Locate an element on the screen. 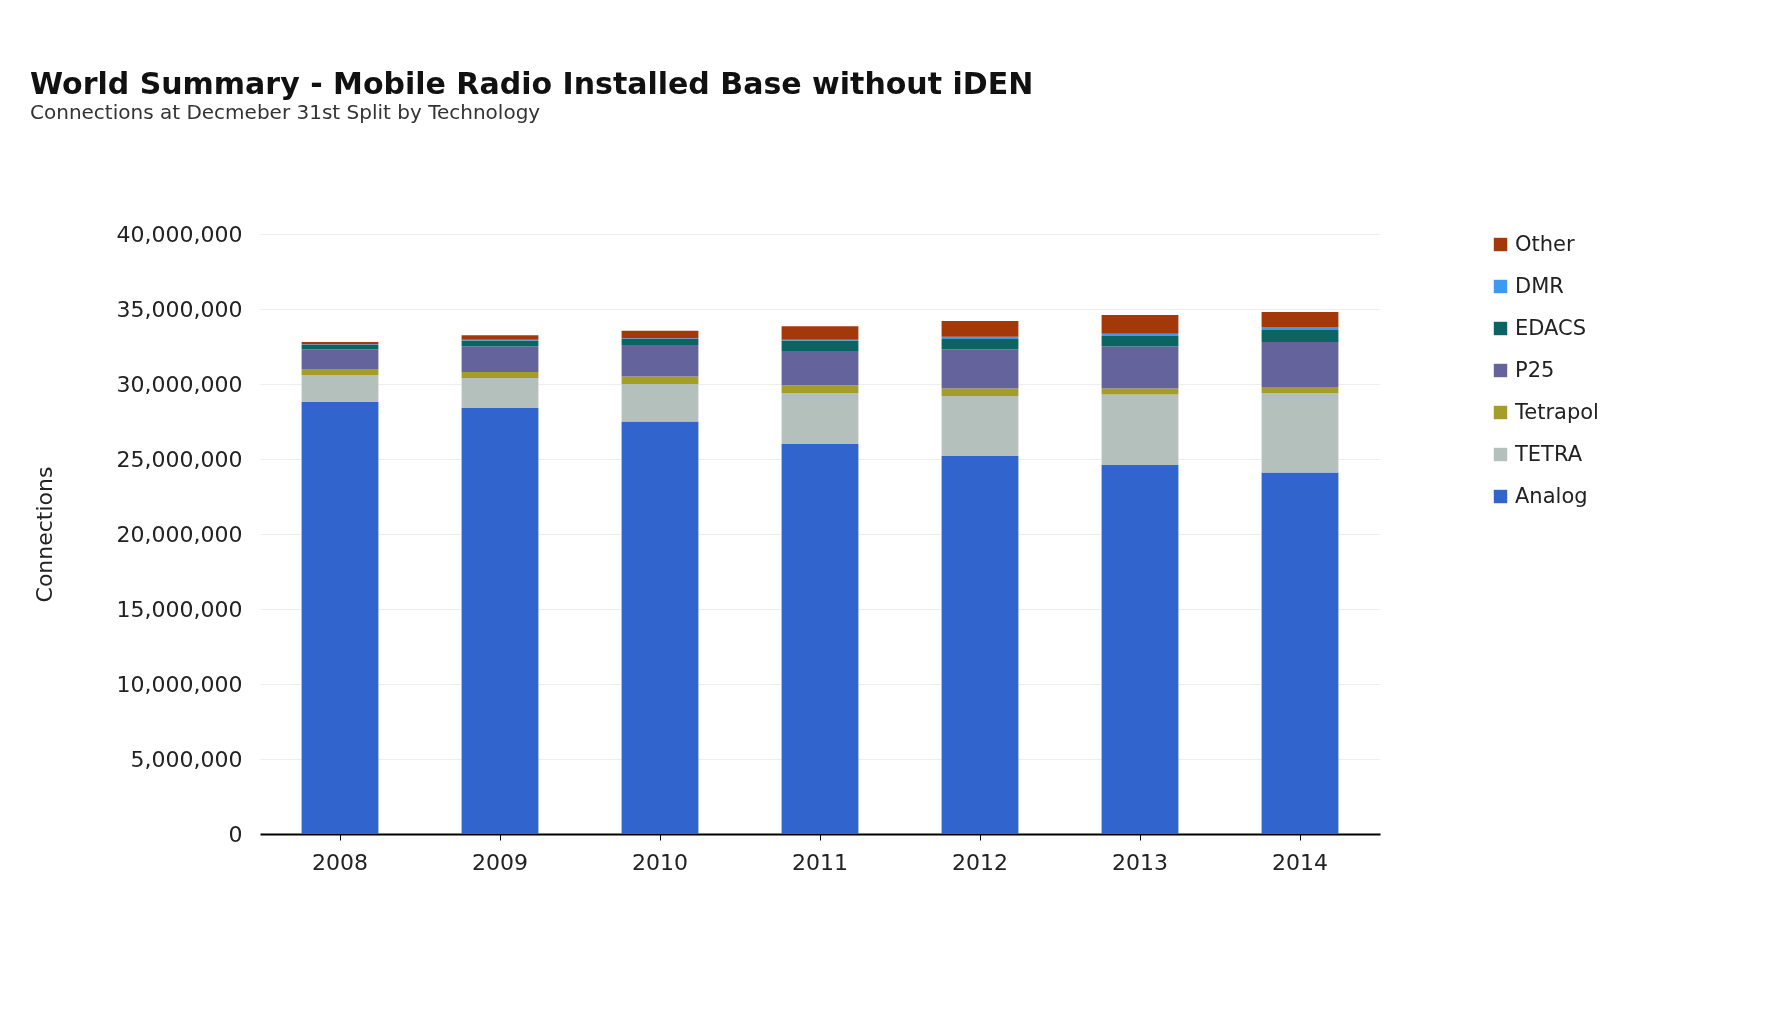 The width and height of the screenshot is (1767, 1012). y-tick-label: 0 is located at coordinates (235, 834).